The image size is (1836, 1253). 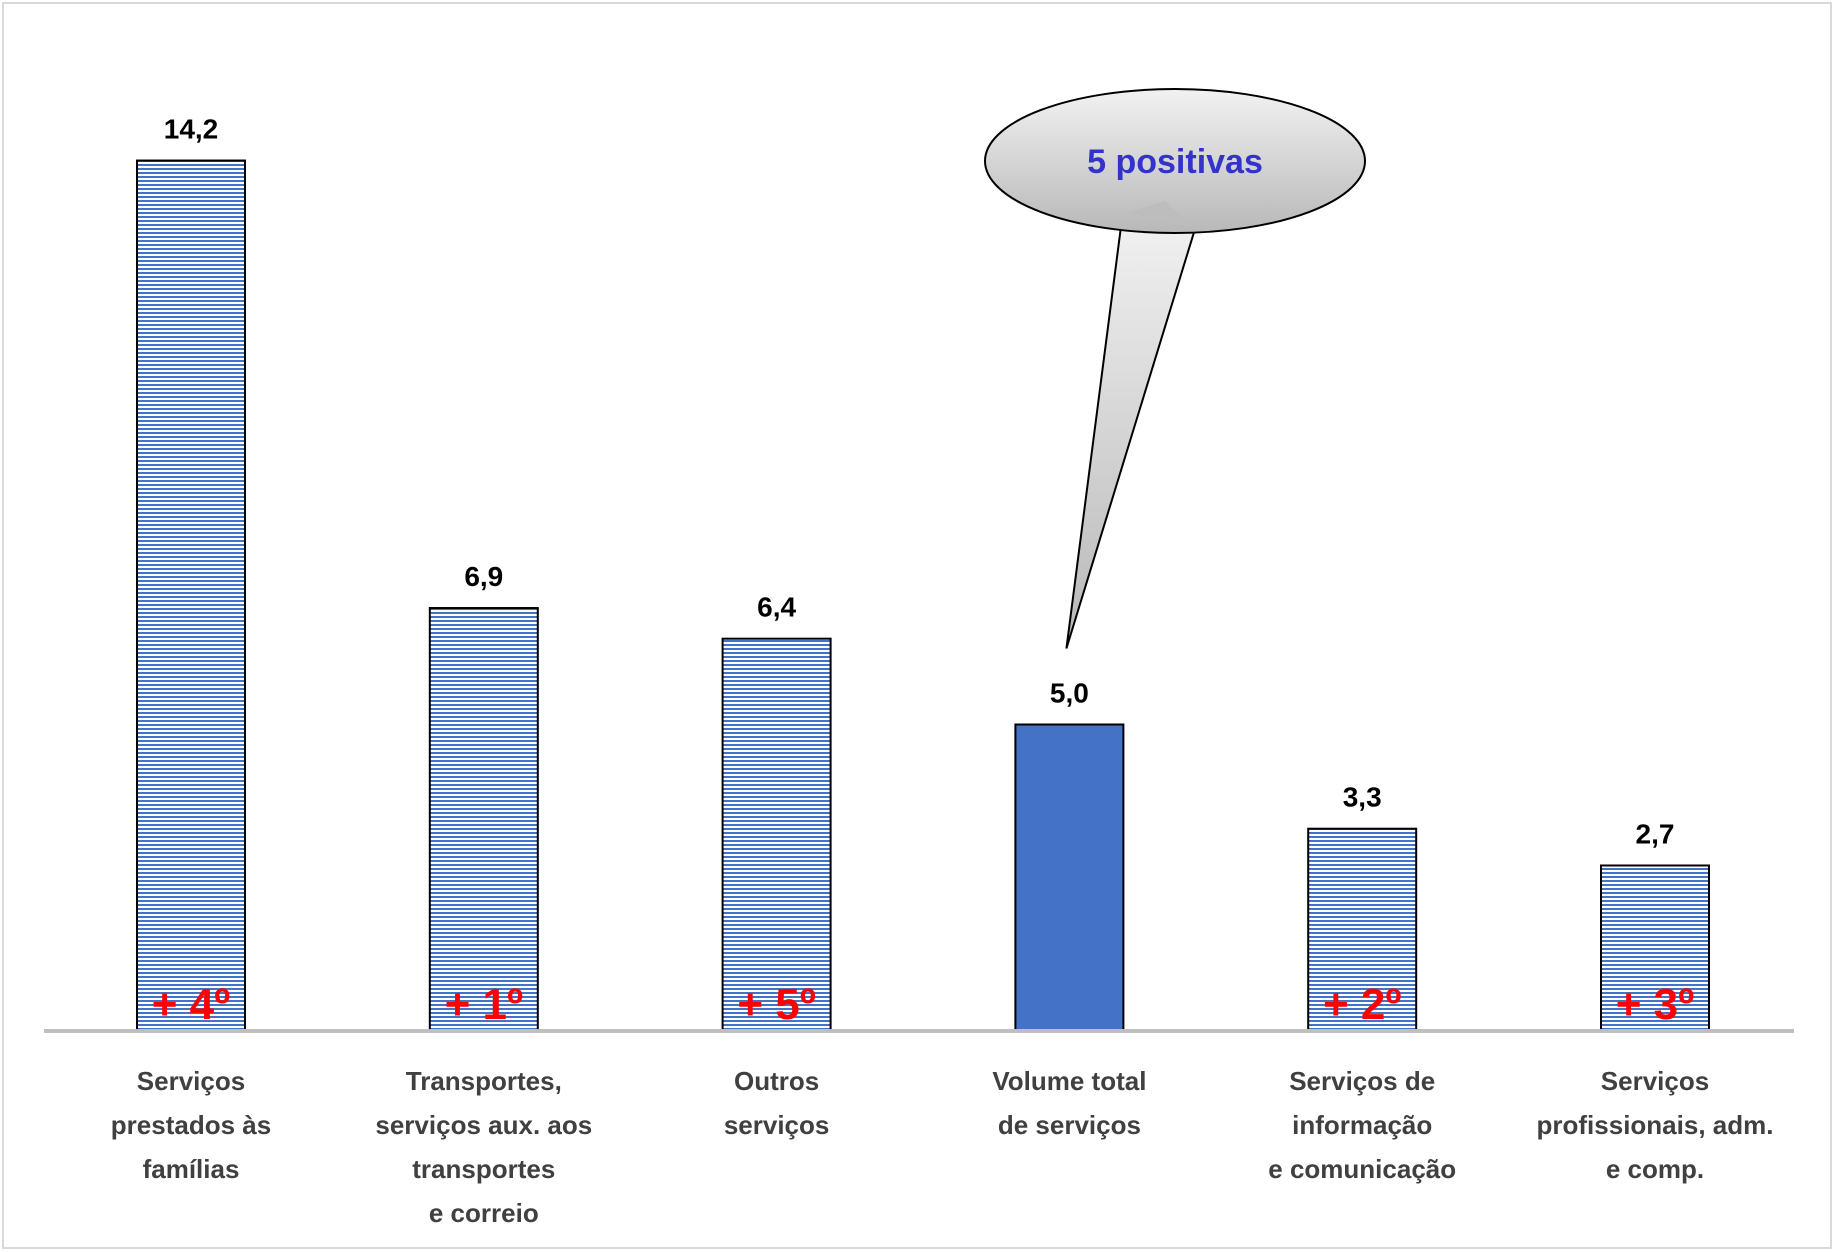 I want to click on rank-label-4: + 2º, so click(x=1362, y=1004).